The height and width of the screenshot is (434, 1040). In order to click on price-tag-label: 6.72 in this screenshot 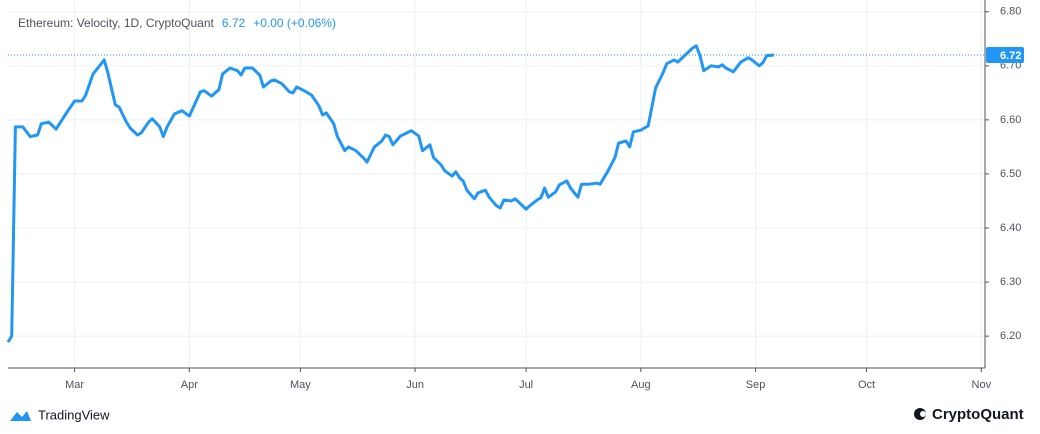, I will do `click(1010, 56)`.